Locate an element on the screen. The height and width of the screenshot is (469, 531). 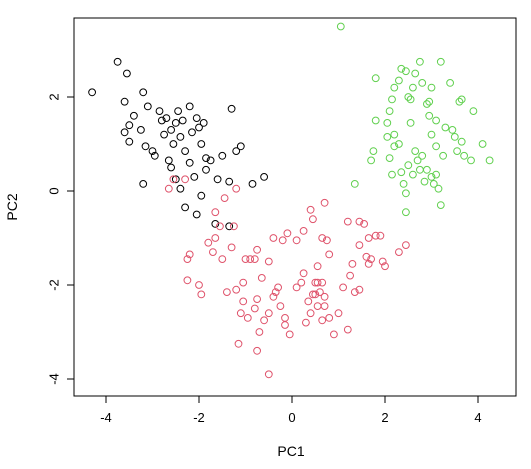
x-tick-label: -4 is located at coordinates (106, 417).